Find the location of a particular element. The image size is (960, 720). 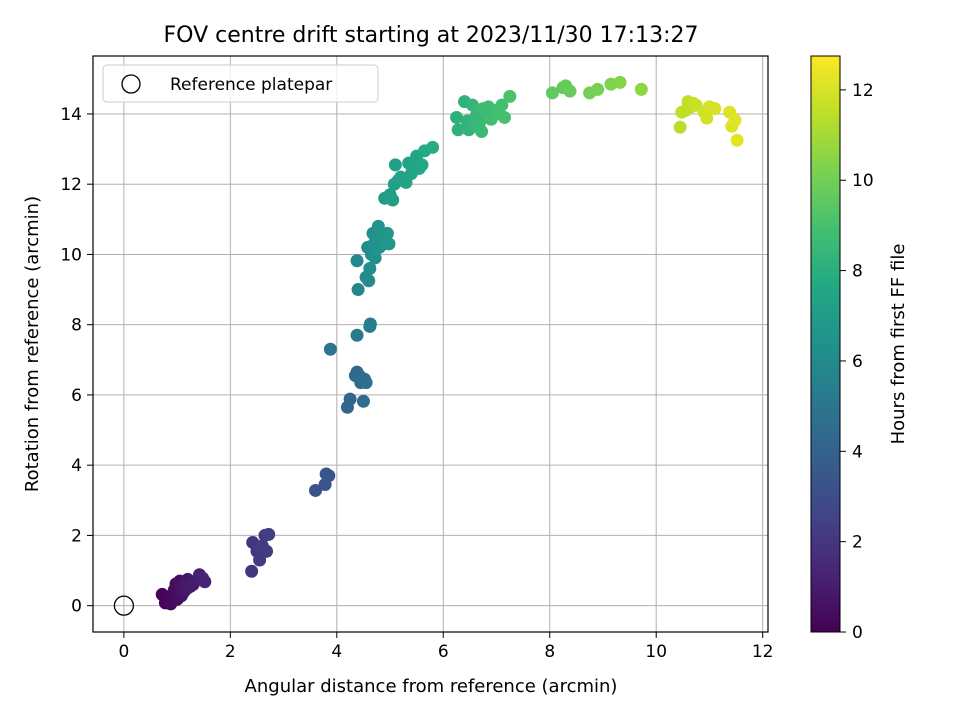

y-tick-label: 2 is located at coordinates (76, 536).